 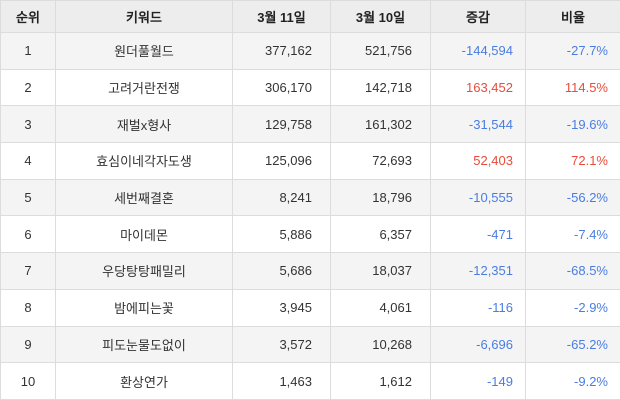 What do you see at coordinates (572, 124) in the screenshot?
I see `ratio-cell: -19.6%` at bounding box center [572, 124].